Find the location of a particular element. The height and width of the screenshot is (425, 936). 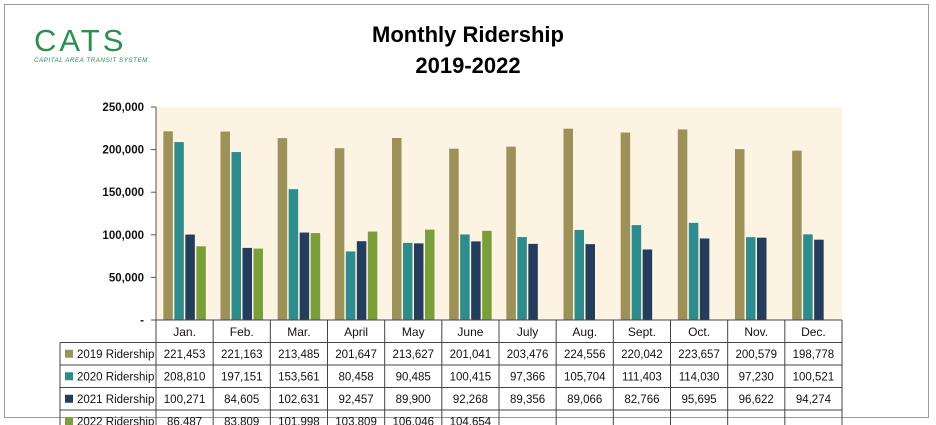

bar-2022-feb is located at coordinates (258, 284).